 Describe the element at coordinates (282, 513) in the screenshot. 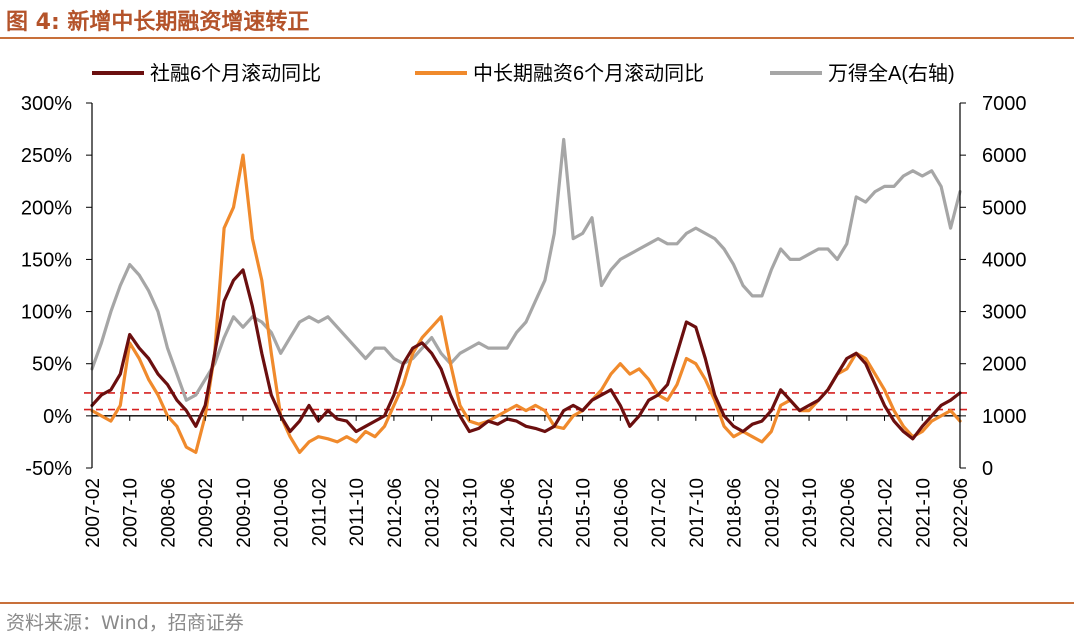

I see `x-tick-label: 2010-06` at that location.